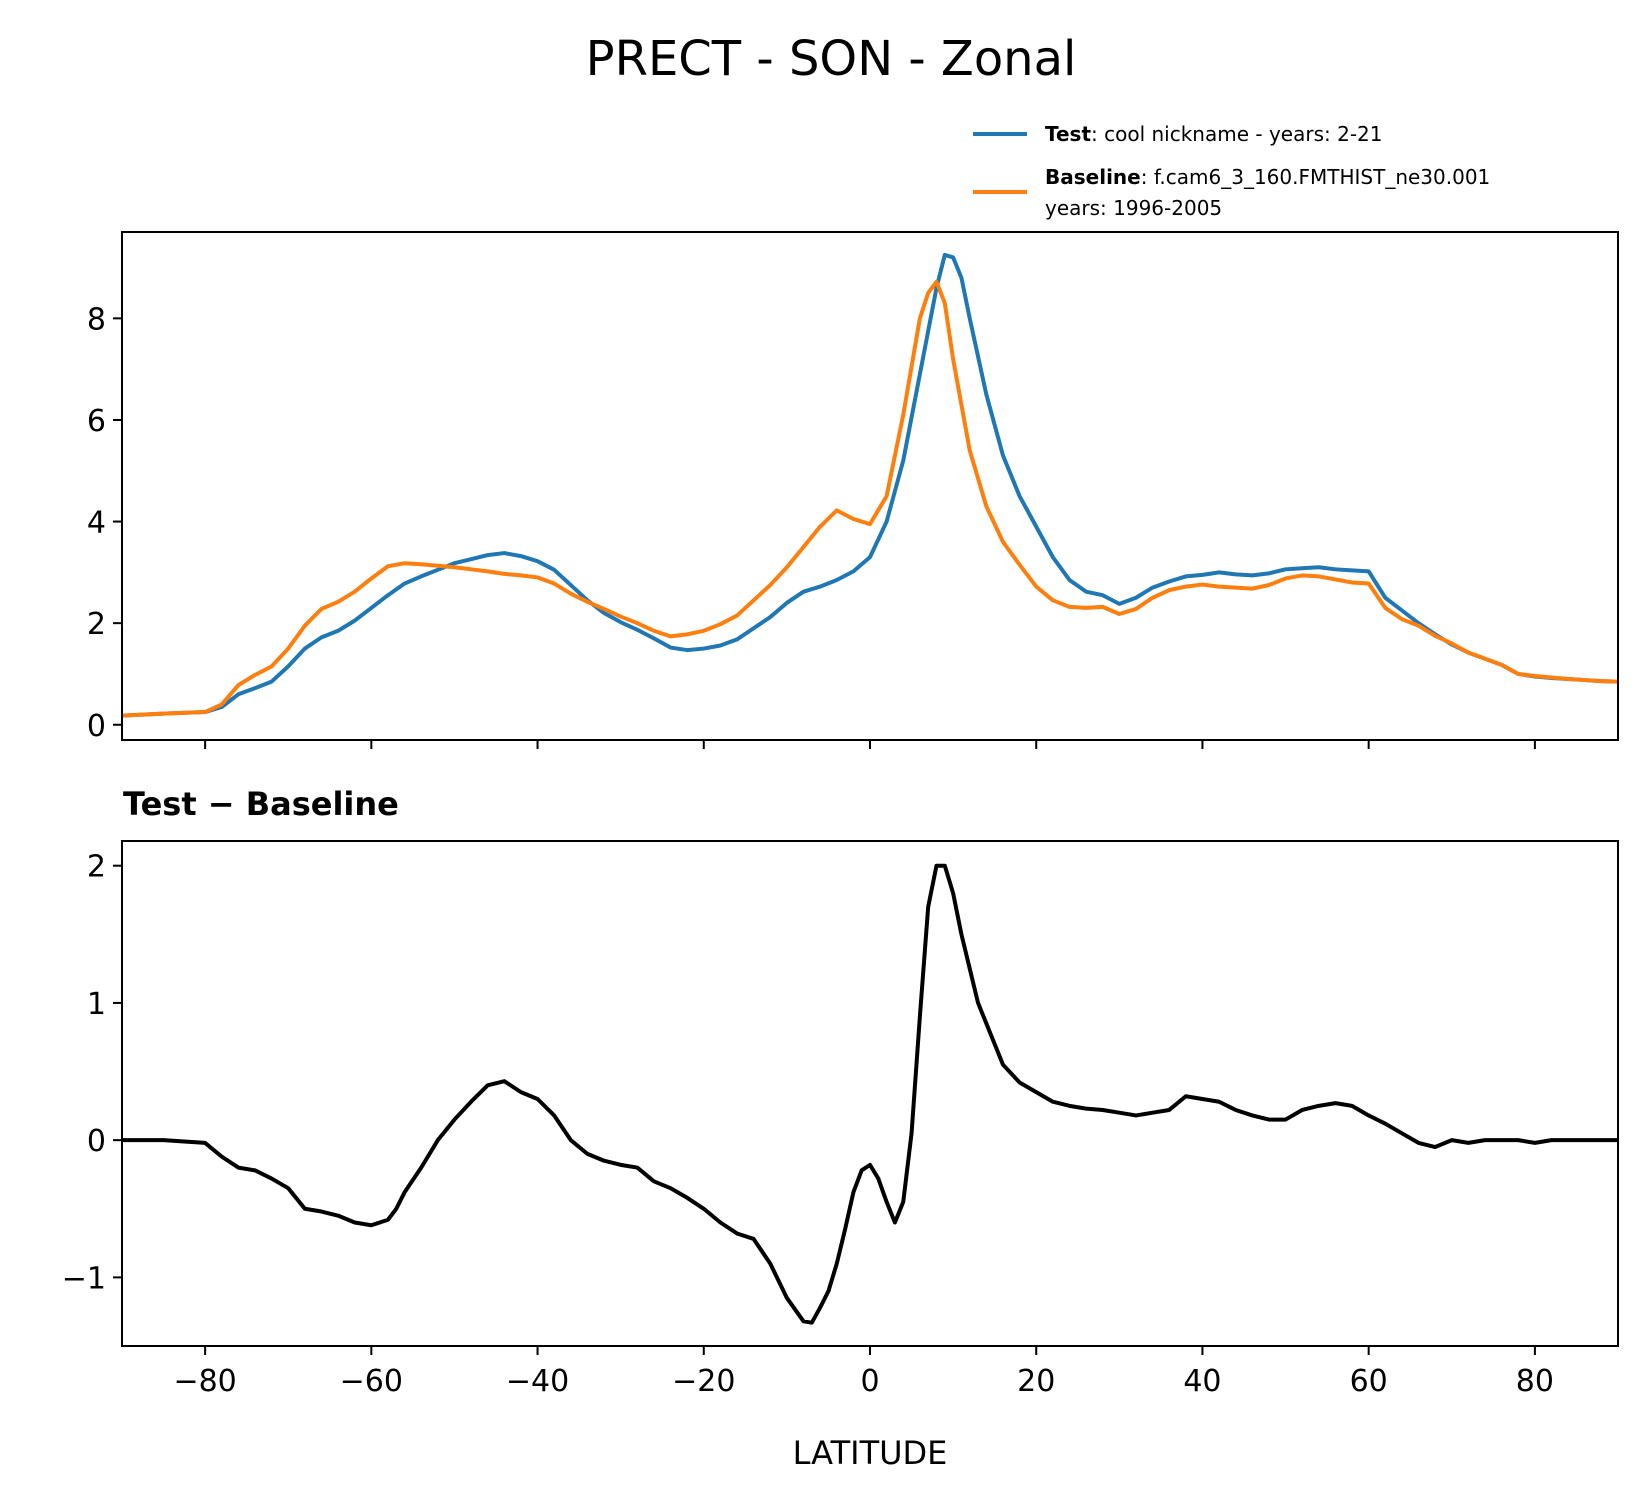 The height and width of the screenshot is (1496, 1638). I want to click on x-tick-label: 0, so click(869, 1381).